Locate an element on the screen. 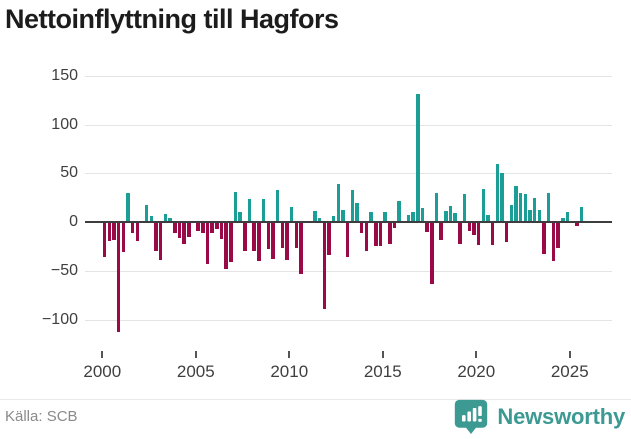  source-label: Källa: SCB is located at coordinates (41, 416).